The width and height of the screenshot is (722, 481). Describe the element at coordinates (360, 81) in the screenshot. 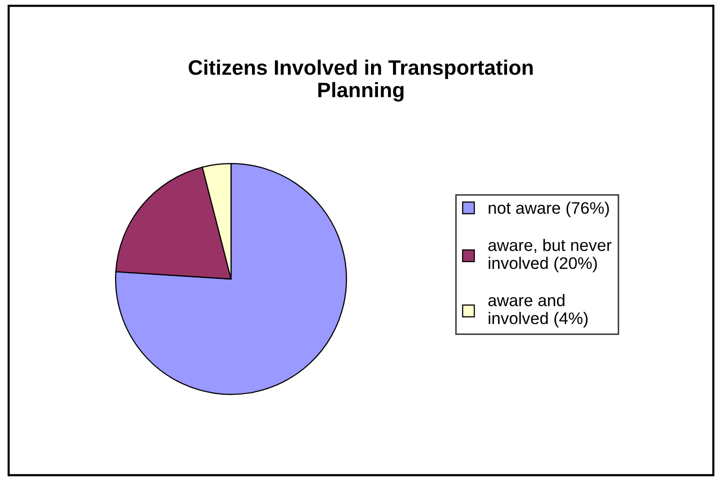

I see `chart-title: Citizens Involved in Transportation Planning` at that location.